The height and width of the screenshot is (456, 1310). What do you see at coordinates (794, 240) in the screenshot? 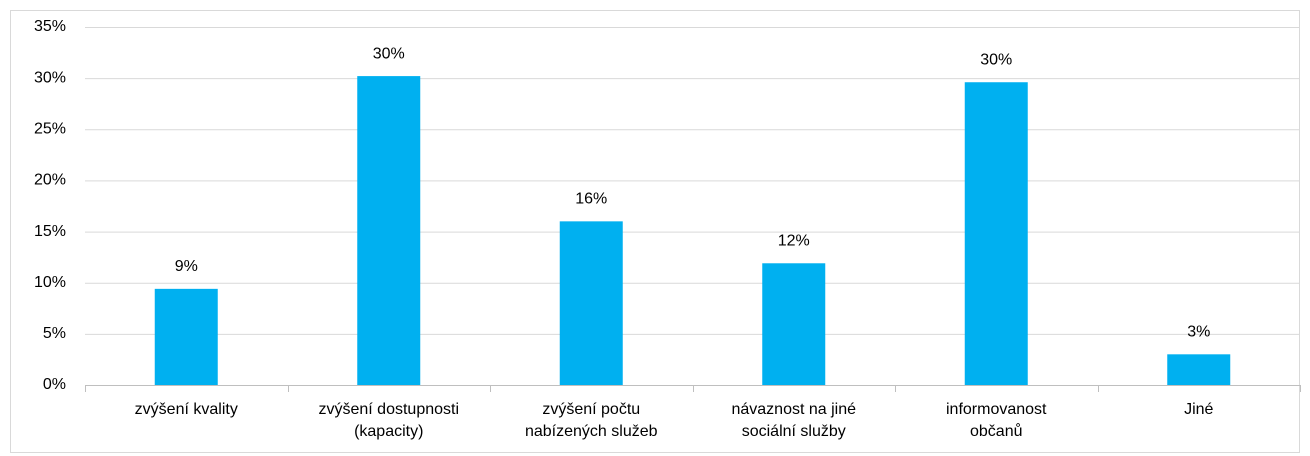
I see `data-label: 12%` at bounding box center [794, 240].